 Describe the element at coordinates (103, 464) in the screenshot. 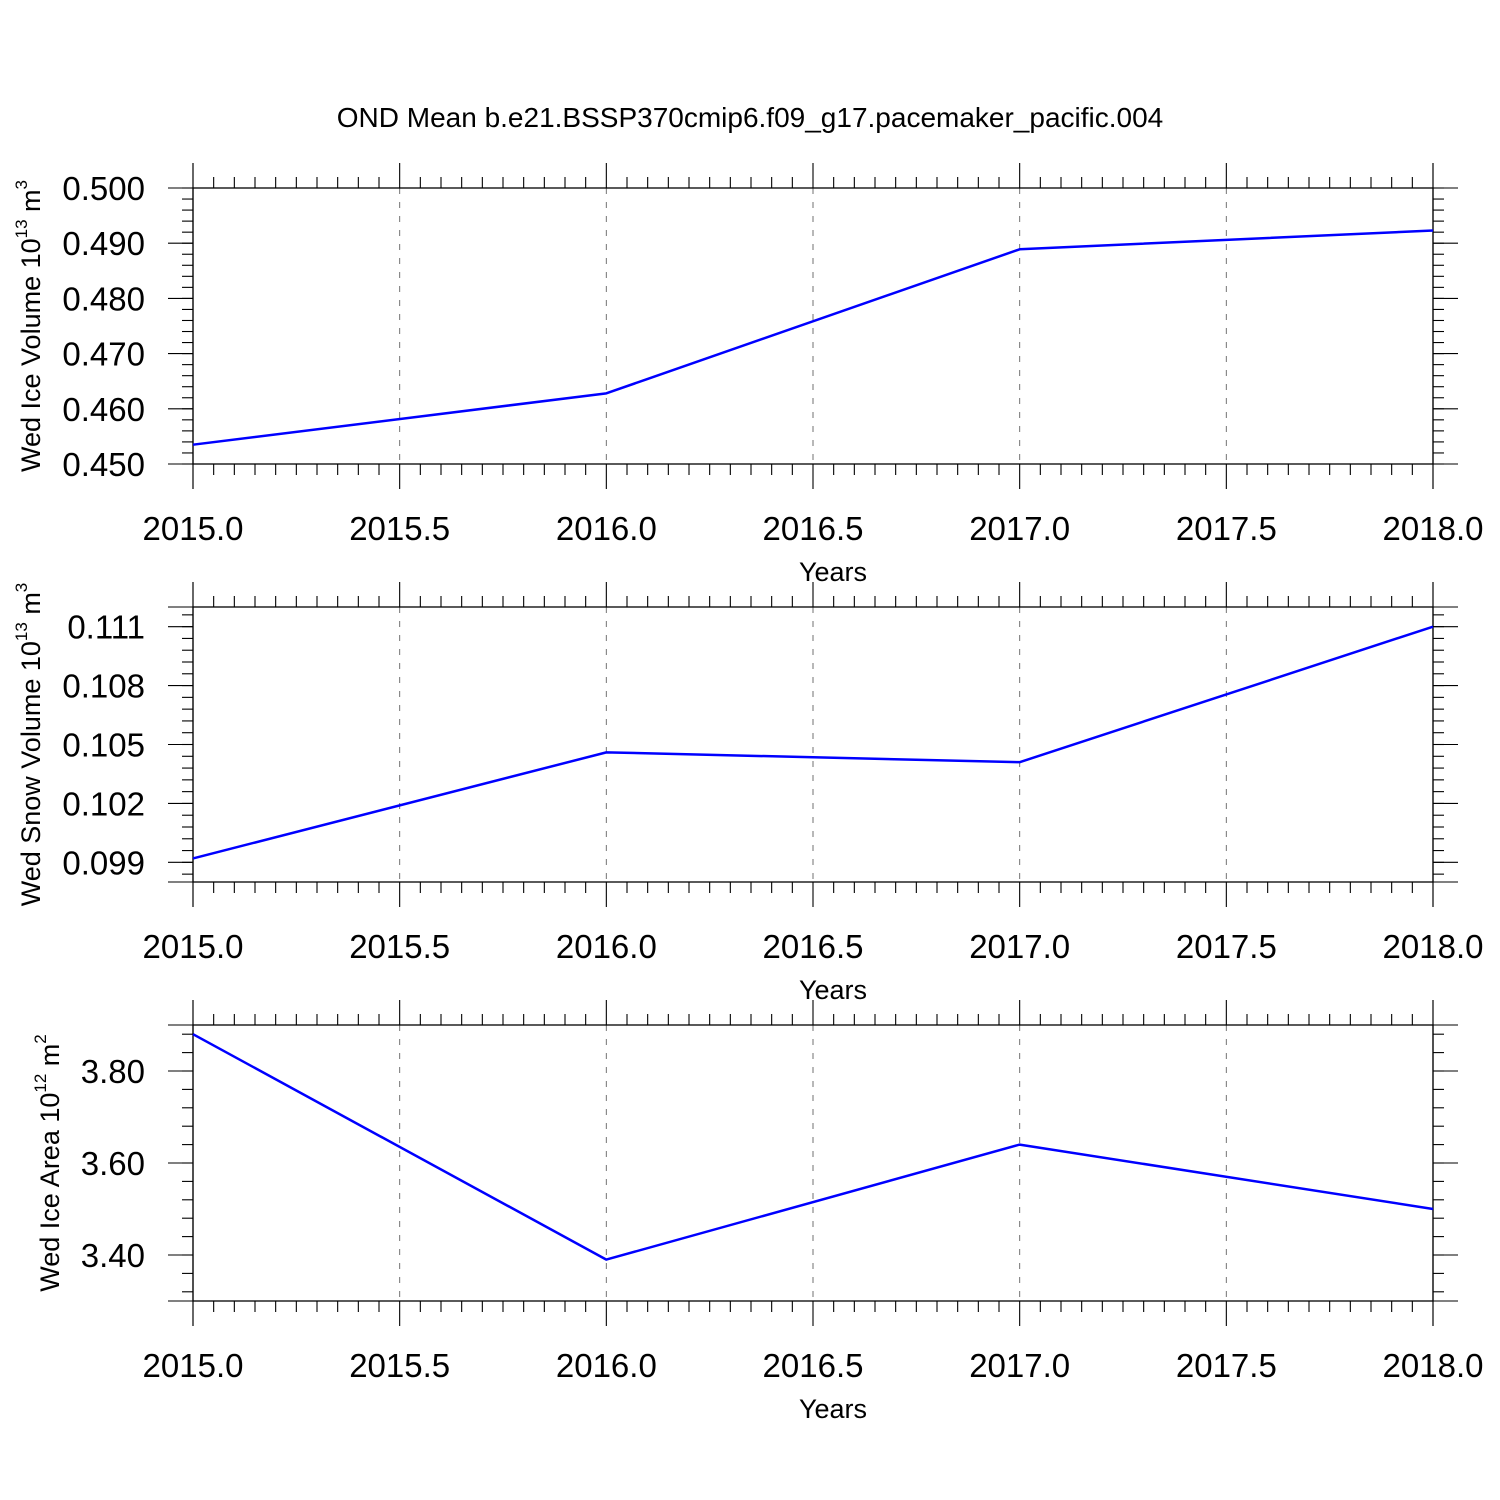

I see `y-tick-label: 0.450` at that location.